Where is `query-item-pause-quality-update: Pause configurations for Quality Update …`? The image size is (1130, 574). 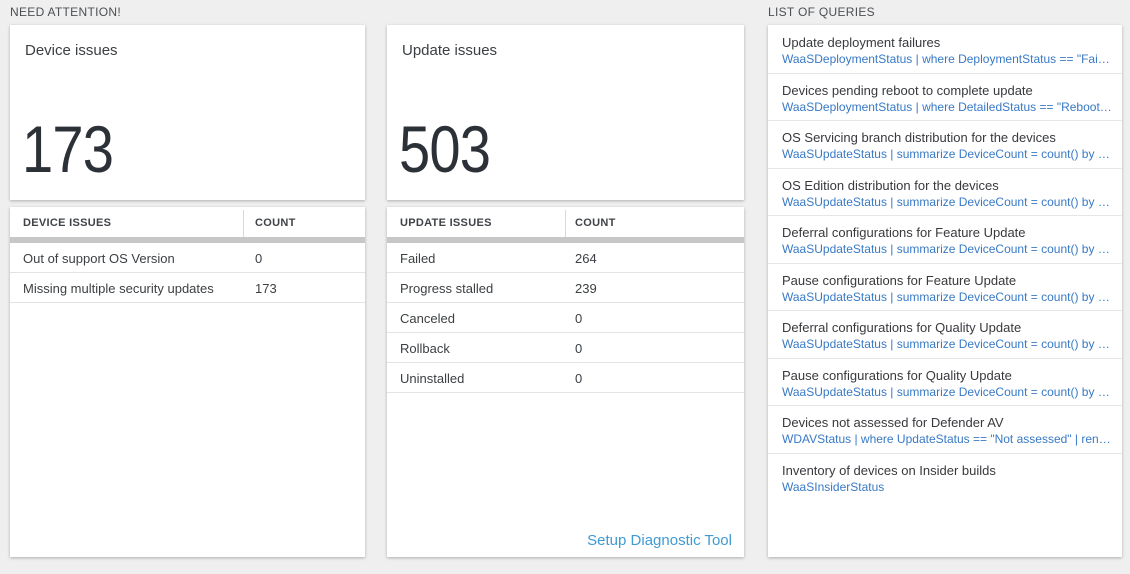 query-item-pause-quality-update: Pause configurations for Quality Update … is located at coordinates (945, 382).